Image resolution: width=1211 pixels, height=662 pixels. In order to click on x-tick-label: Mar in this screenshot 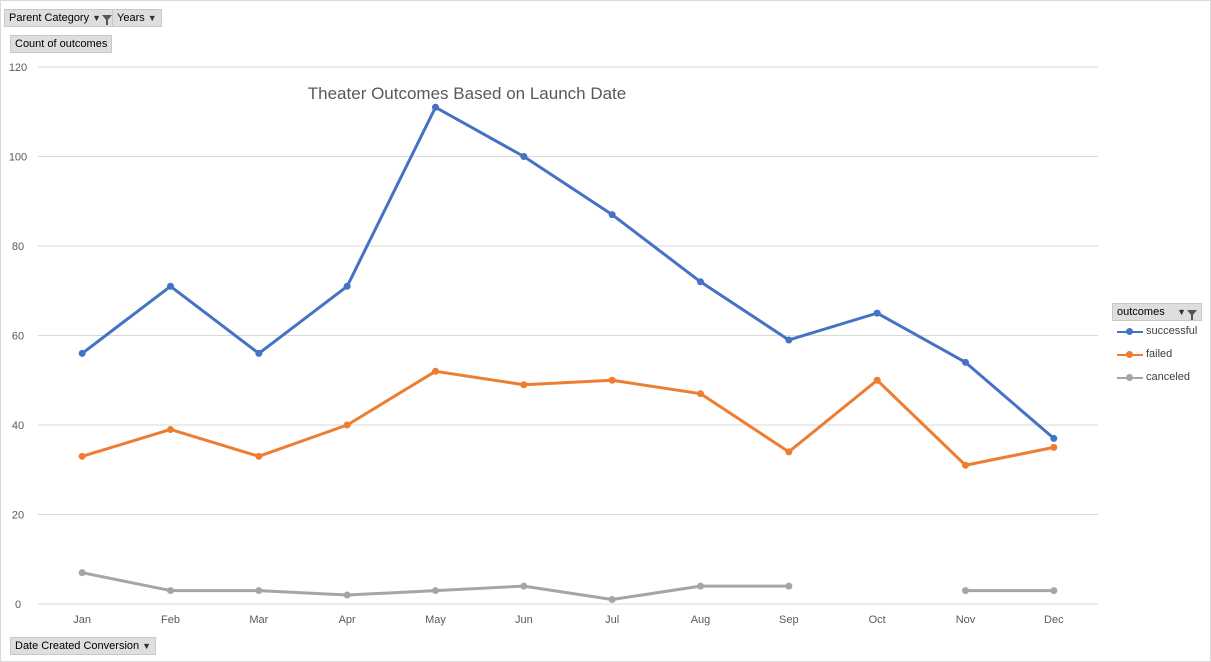, I will do `click(258, 620)`.